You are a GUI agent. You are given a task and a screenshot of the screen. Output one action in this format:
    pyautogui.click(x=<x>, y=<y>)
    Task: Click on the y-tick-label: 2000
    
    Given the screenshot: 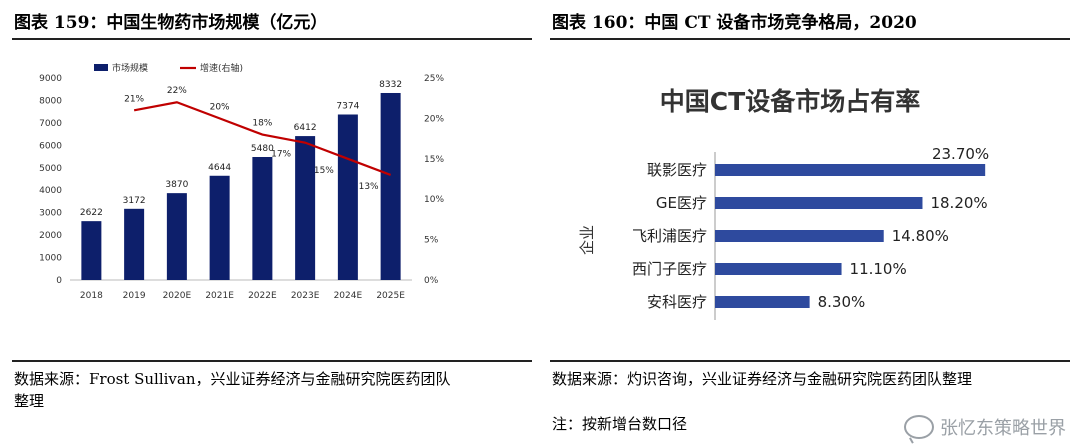 What is the action you would take?
    pyautogui.click(x=50, y=236)
    